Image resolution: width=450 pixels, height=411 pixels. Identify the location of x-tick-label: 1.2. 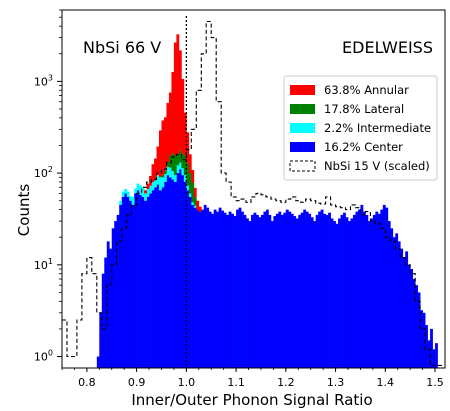
(286, 382).